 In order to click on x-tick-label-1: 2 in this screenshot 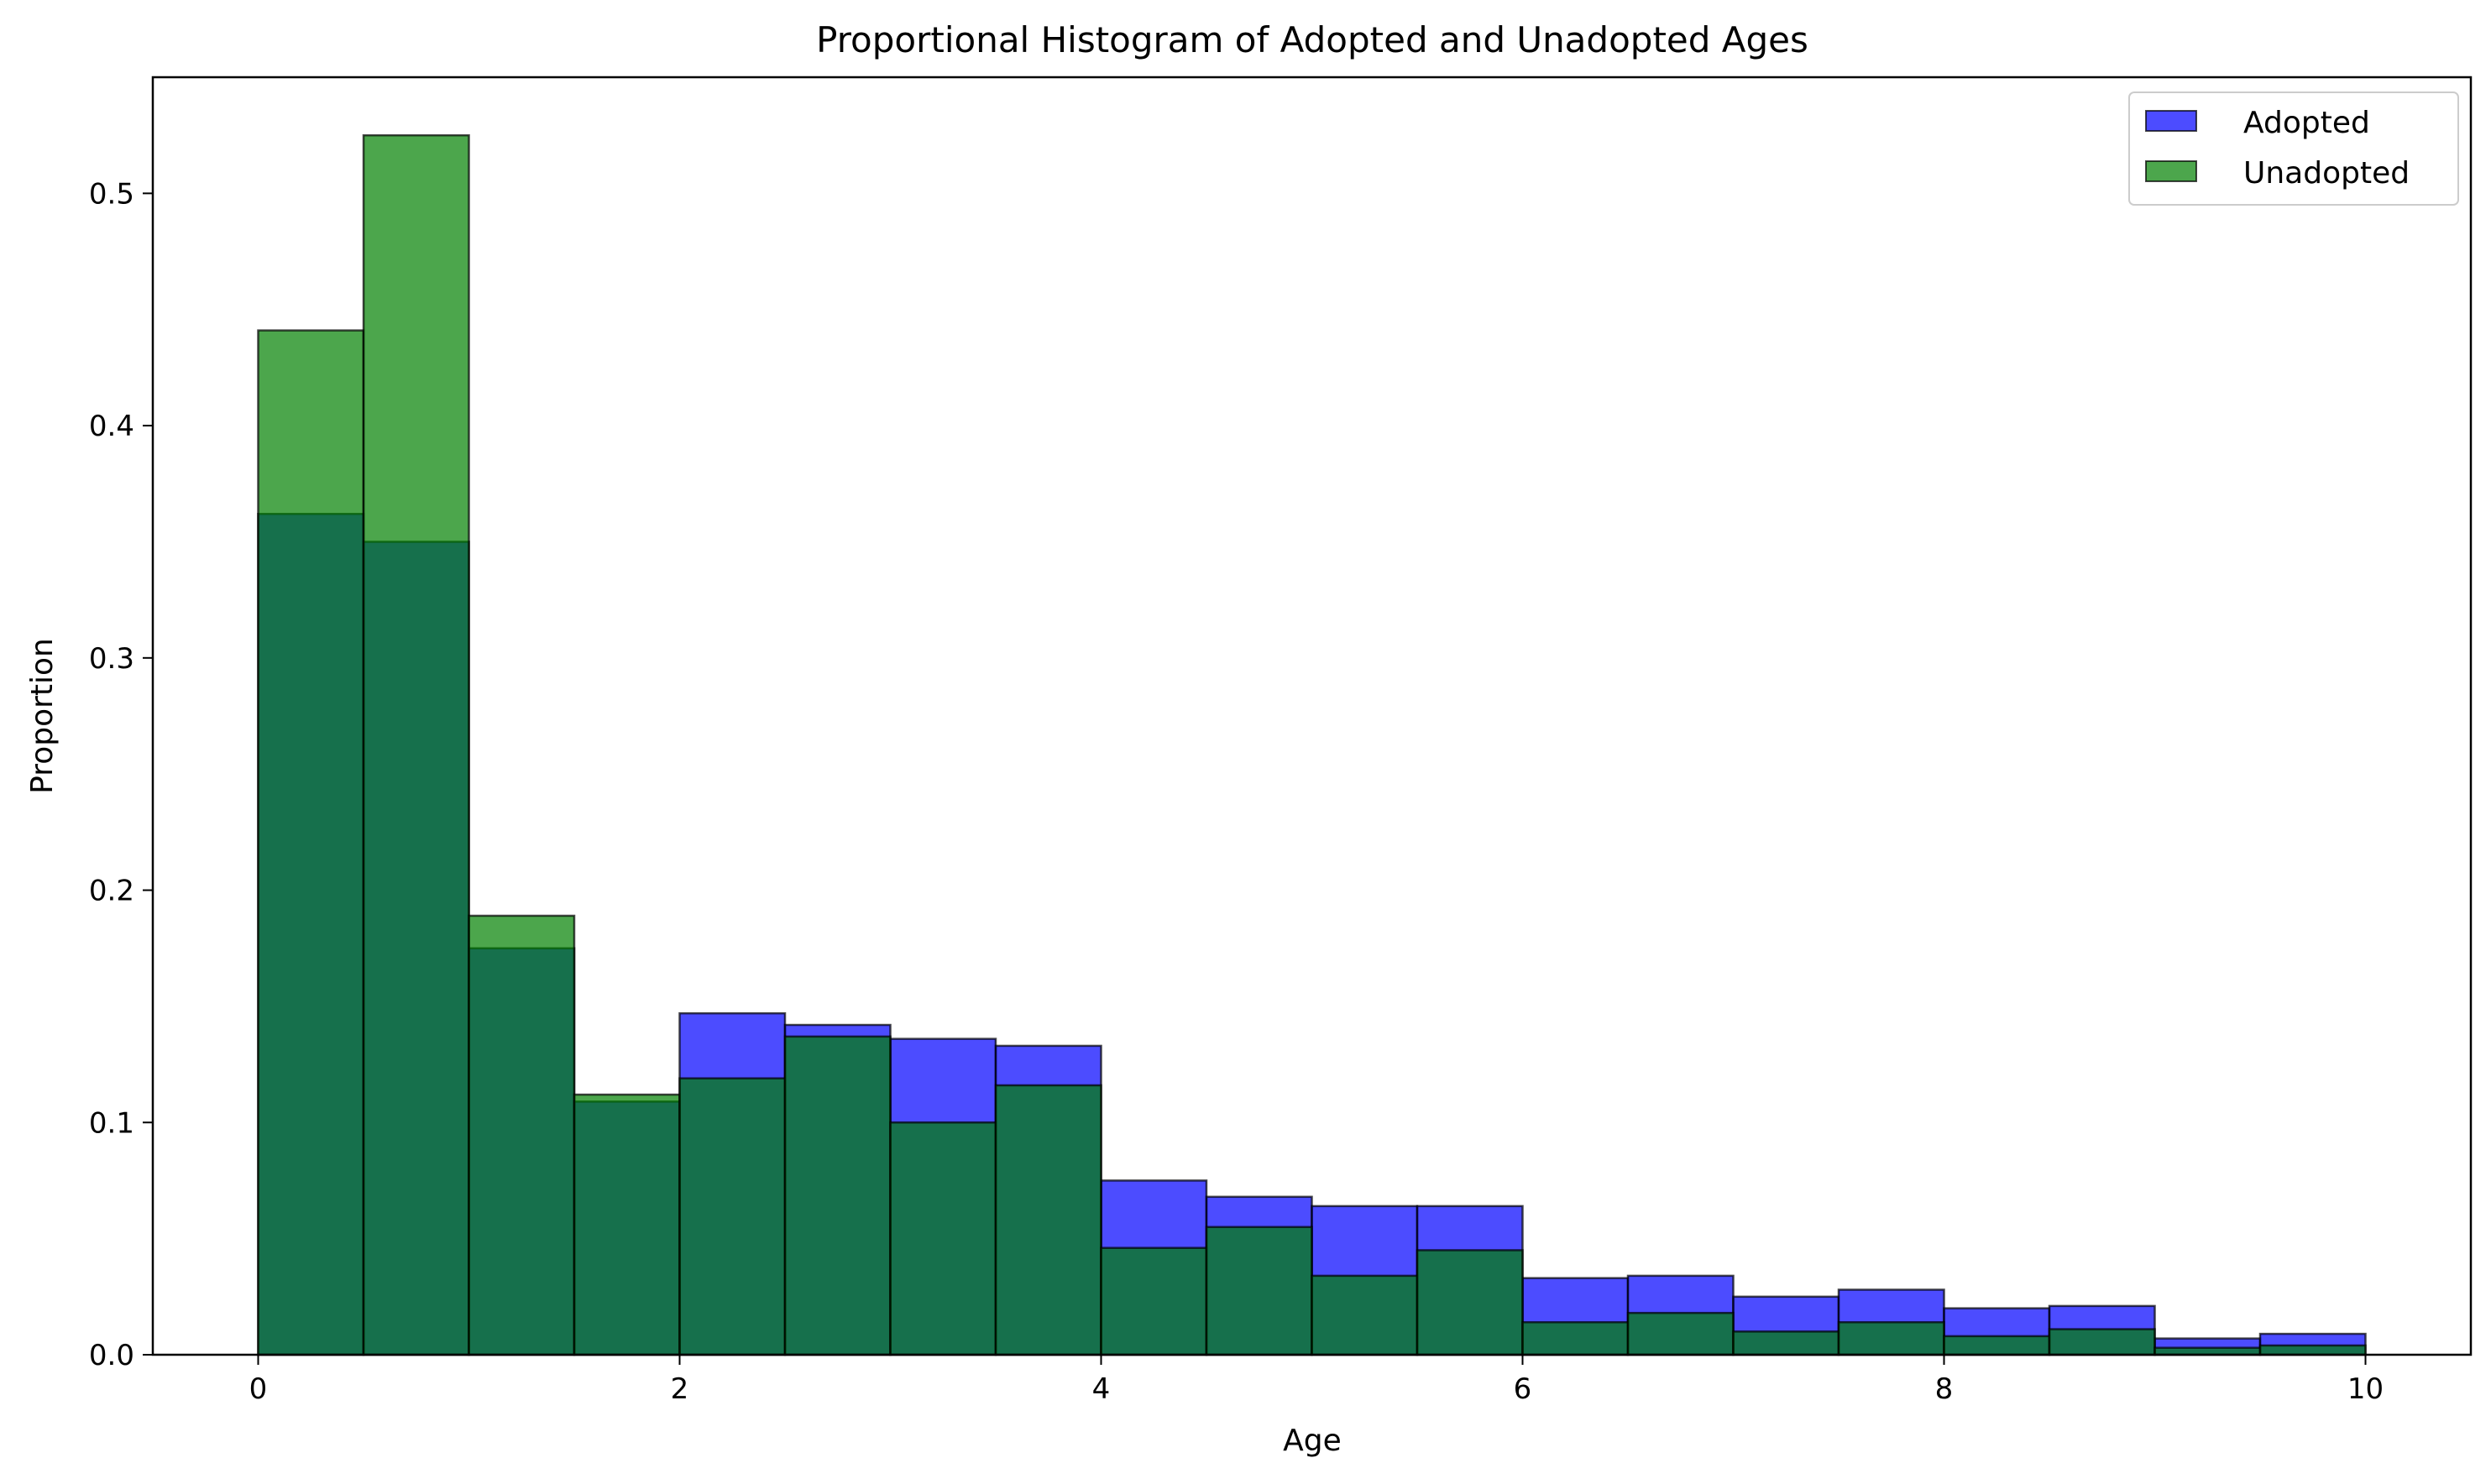, I will do `click(680, 1389)`.